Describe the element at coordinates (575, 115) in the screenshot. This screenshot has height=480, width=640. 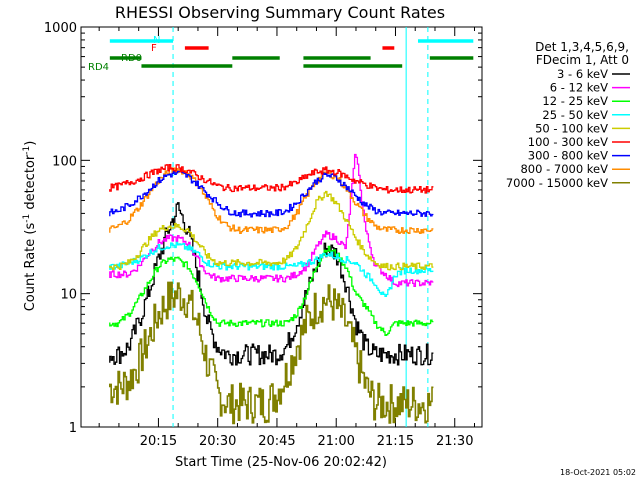
I see `legend-entry-label: 25 - 50 keV` at that location.